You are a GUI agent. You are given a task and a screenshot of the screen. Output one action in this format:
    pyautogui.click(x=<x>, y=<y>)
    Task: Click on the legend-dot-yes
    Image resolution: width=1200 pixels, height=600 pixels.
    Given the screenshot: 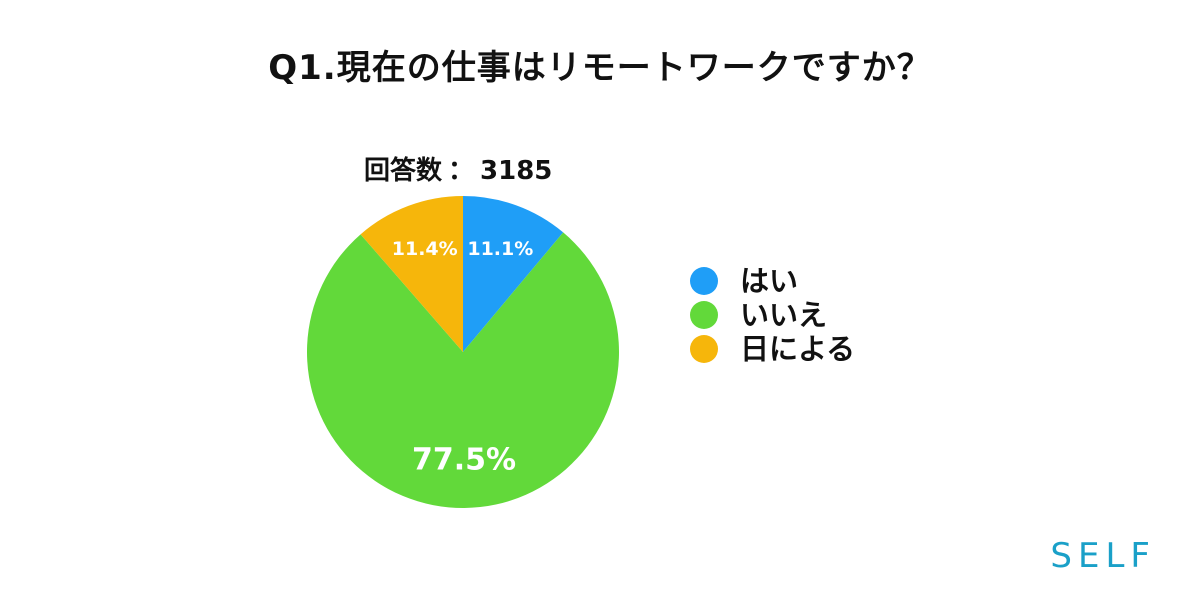 What is the action you would take?
    pyautogui.click(x=704, y=281)
    